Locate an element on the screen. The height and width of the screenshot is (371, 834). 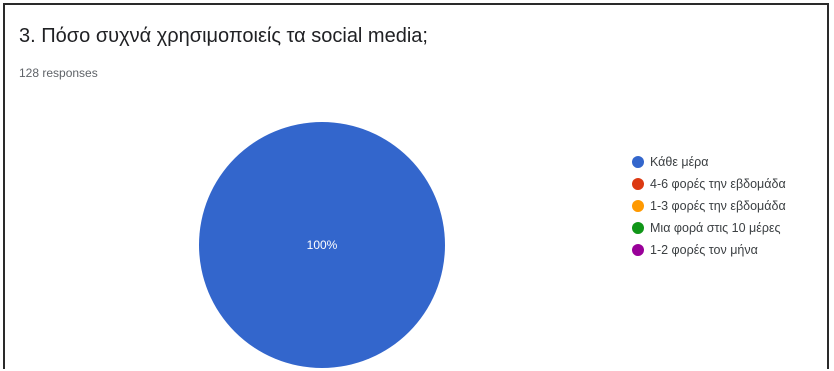
legend-item-5: 1-2 φορές τον μήνα is located at coordinates (709, 250).